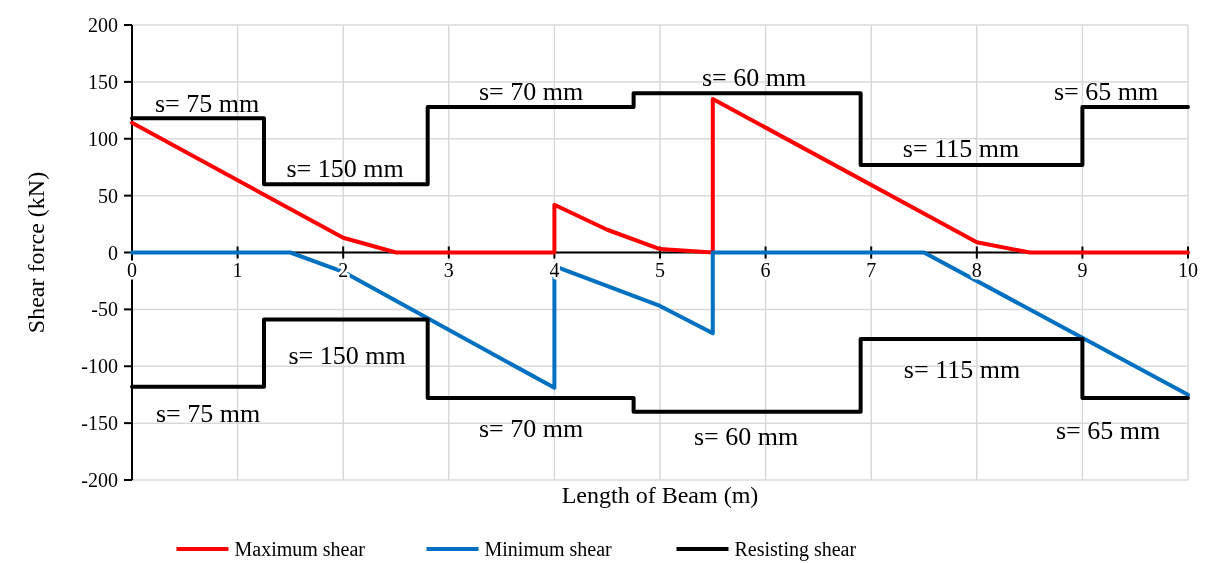  What do you see at coordinates (103, 138) in the screenshot?
I see `y-tick-label: 100` at bounding box center [103, 138].